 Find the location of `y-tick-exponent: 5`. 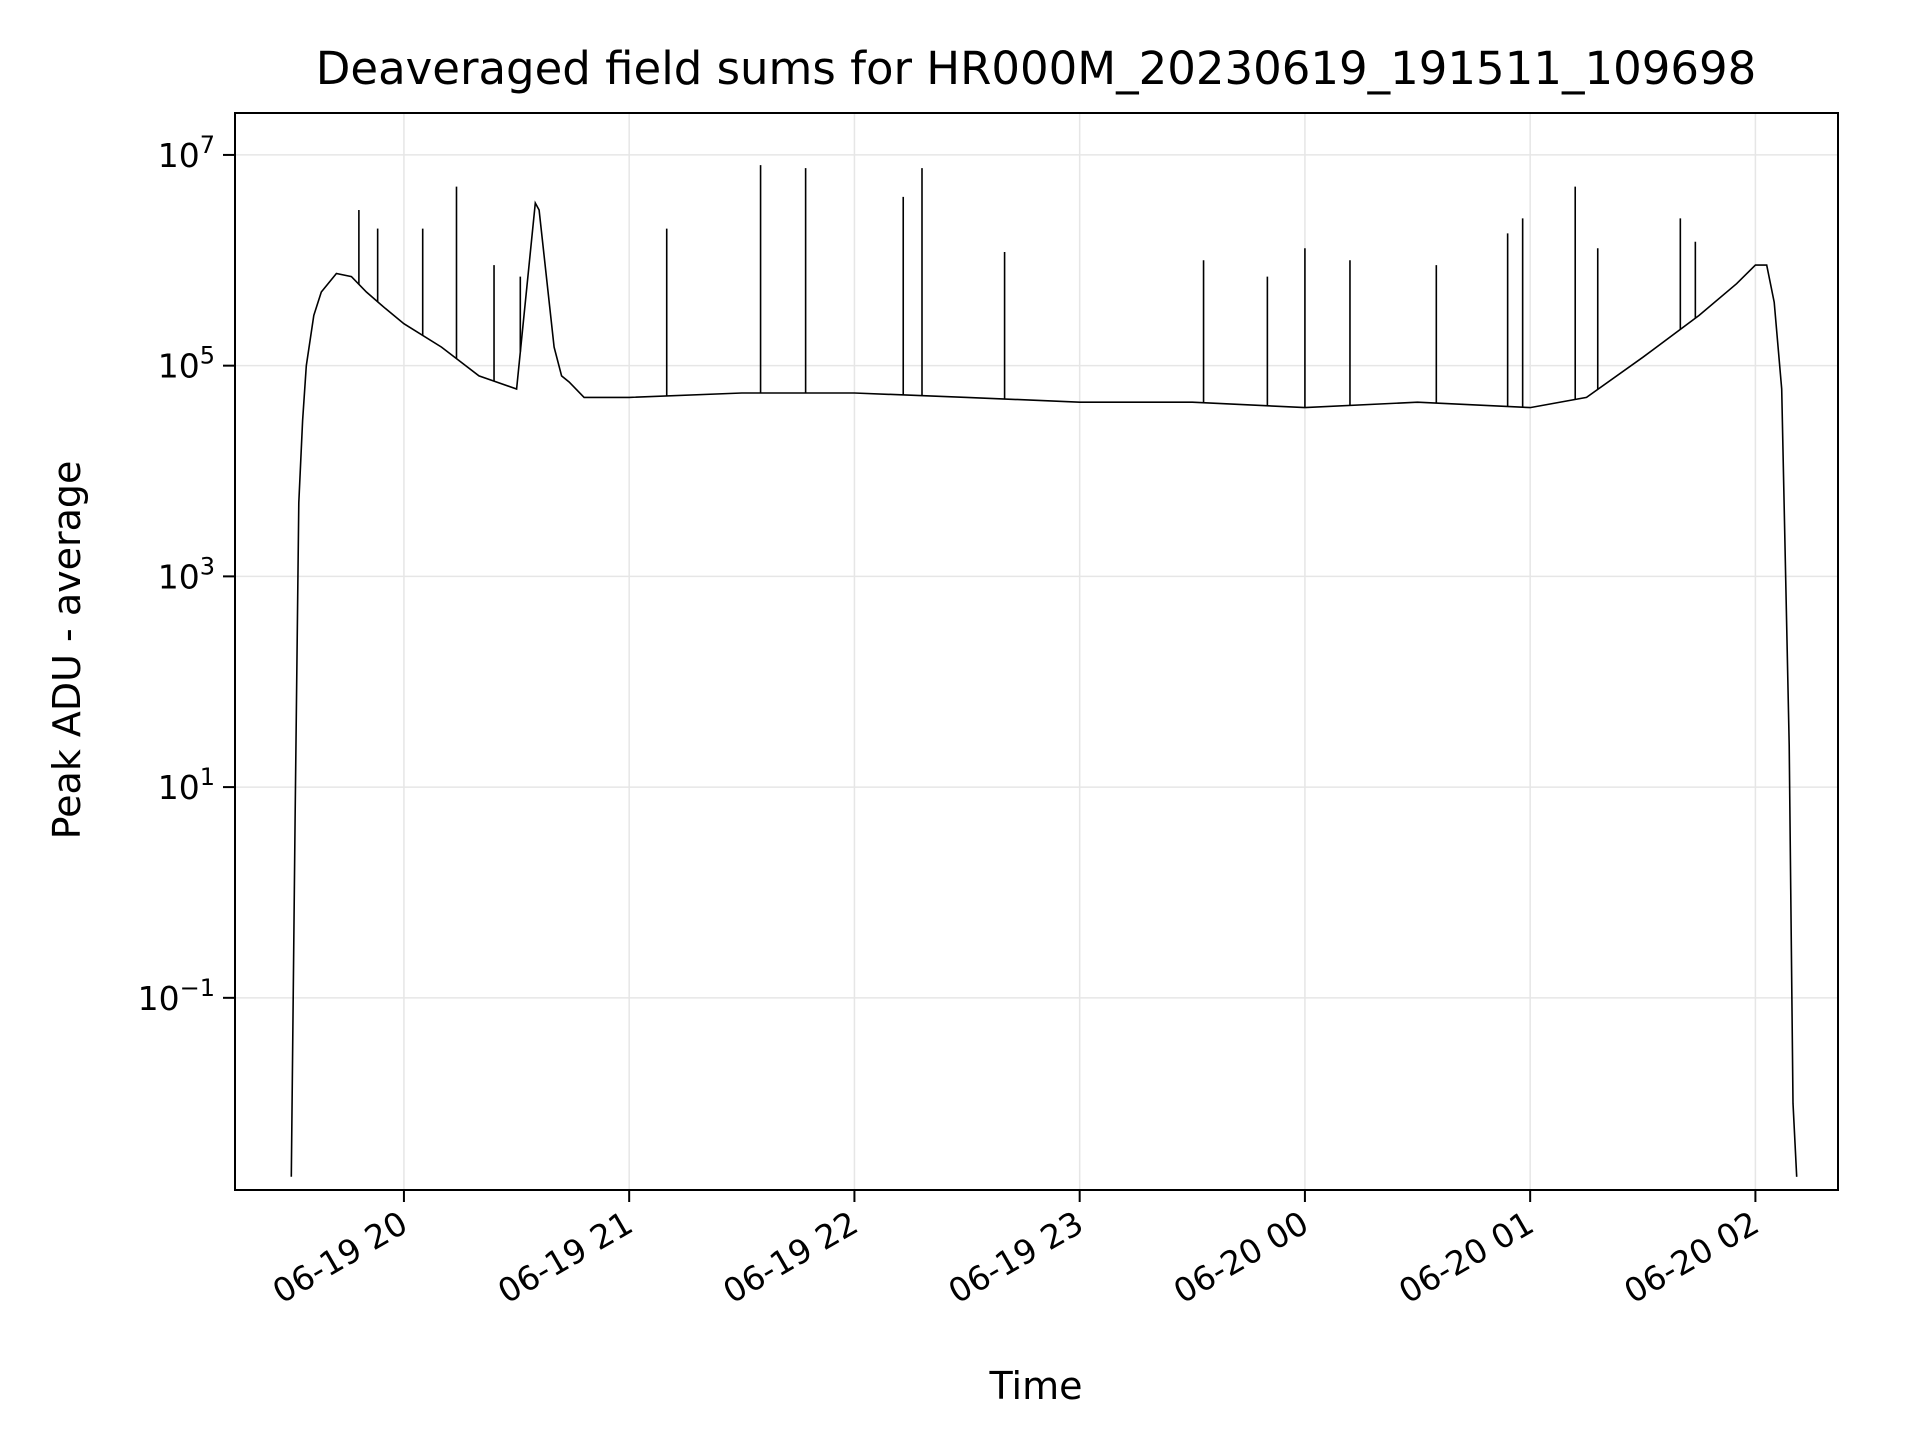

y-tick-exponent: 5 is located at coordinates (207, 356).